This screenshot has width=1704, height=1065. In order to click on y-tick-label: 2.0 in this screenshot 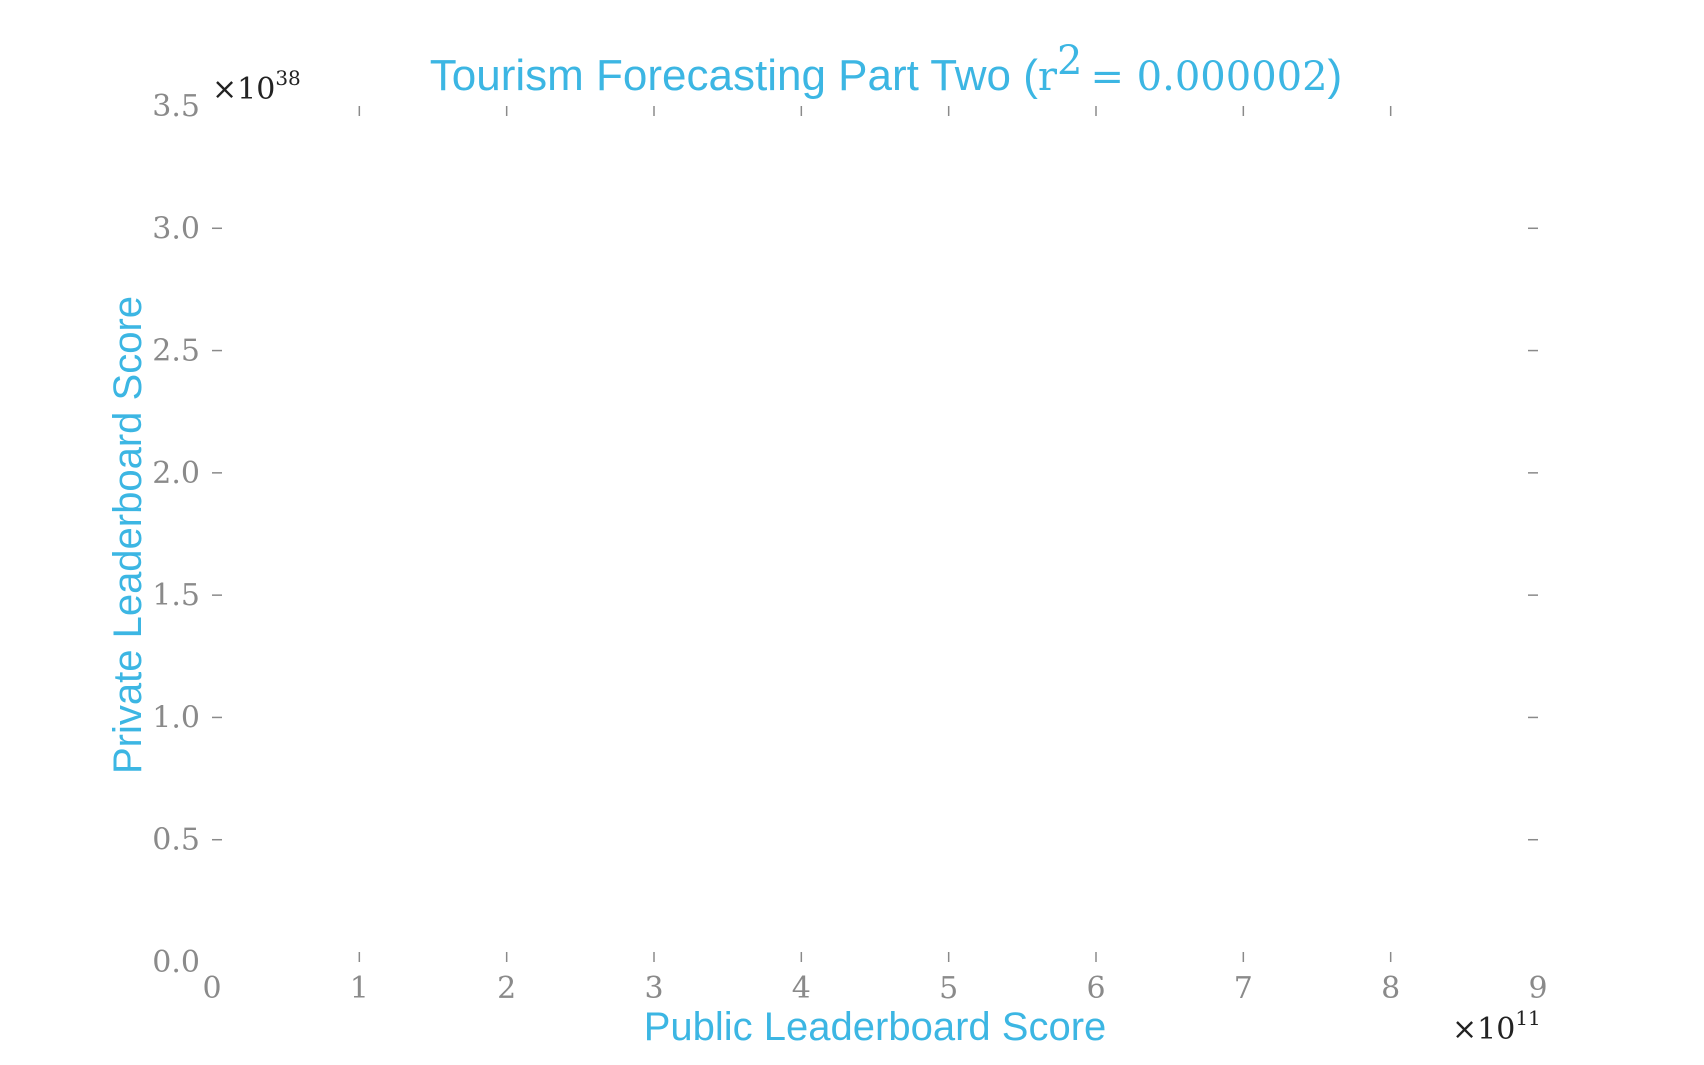, I will do `click(176, 473)`.